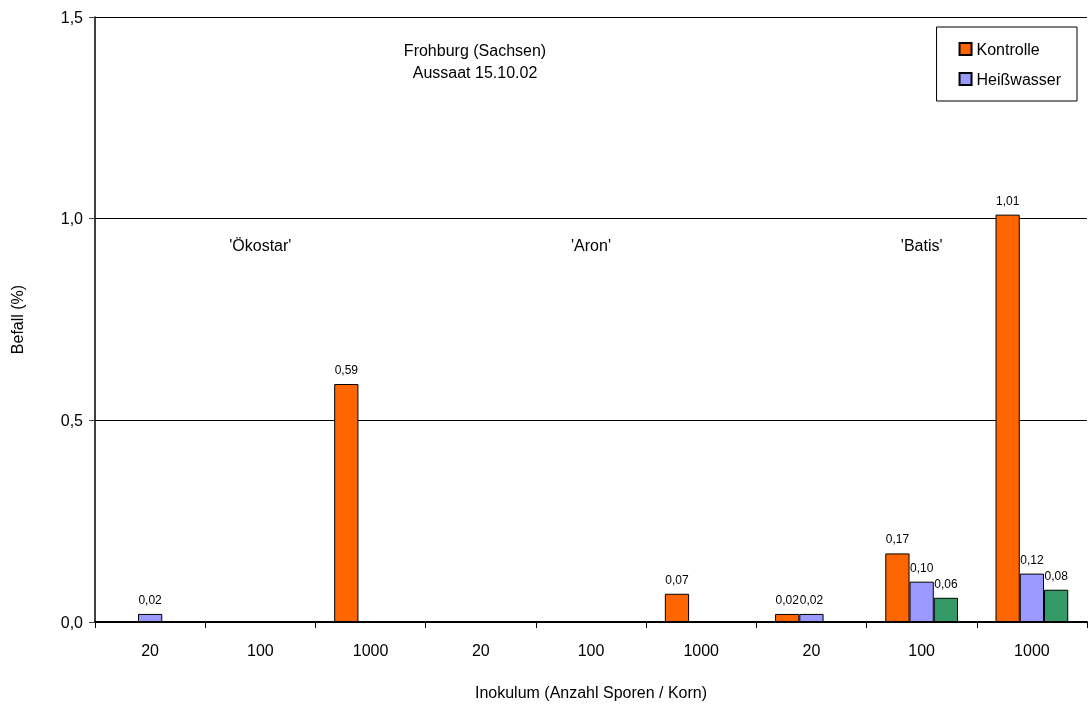  What do you see at coordinates (921, 245) in the screenshot?
I see `annotation: 'Batis'` at bounding box center [921, 245].